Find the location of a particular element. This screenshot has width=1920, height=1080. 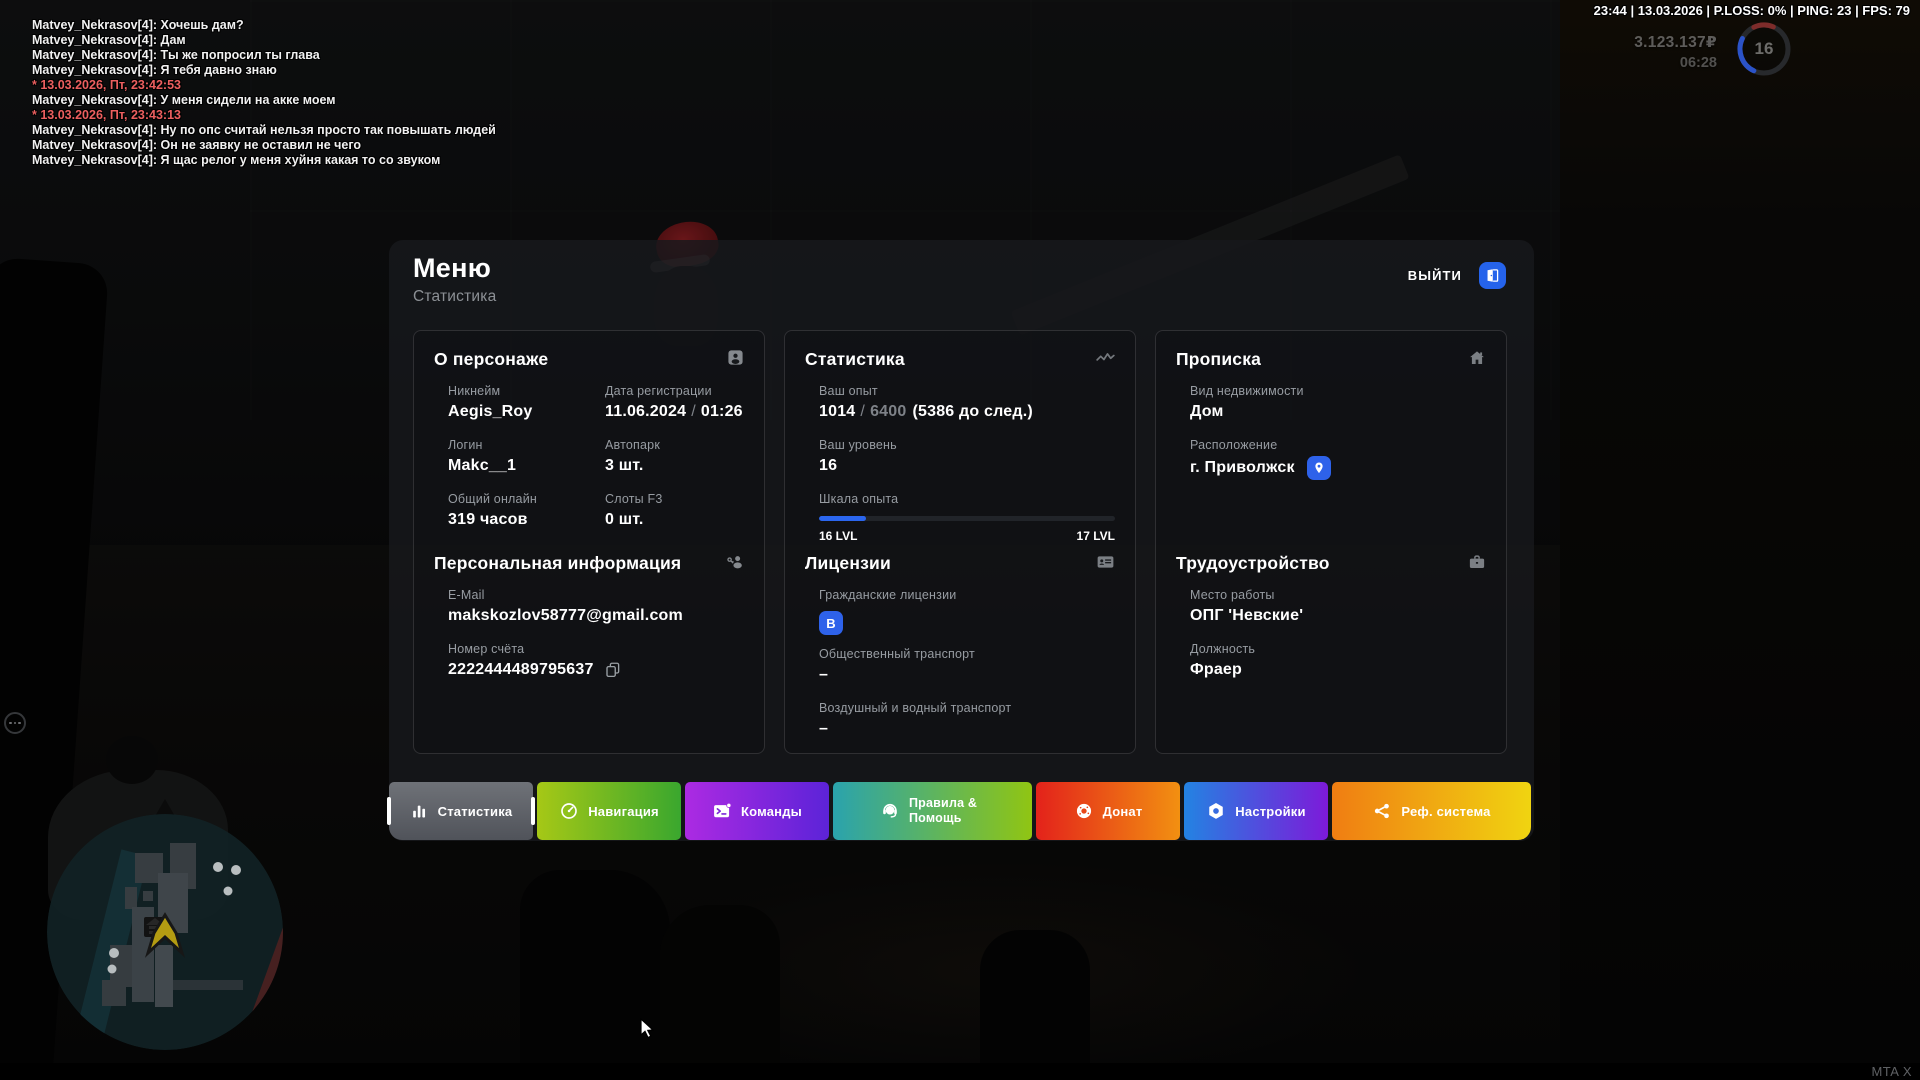

page-subtitle: Статистика is located at coordinates (455, 296).